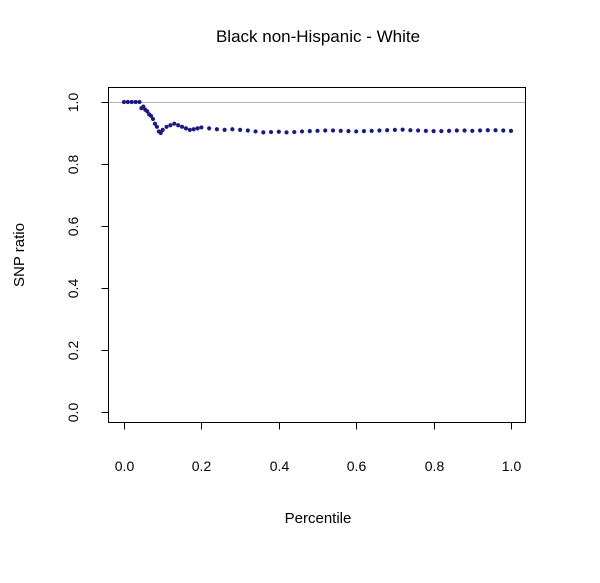 The height and width of the screenshot is (583, 600). Describe the element at coordinates (512, 466) in the screenshot. I see `x-tick-label: 1.0` at that location.